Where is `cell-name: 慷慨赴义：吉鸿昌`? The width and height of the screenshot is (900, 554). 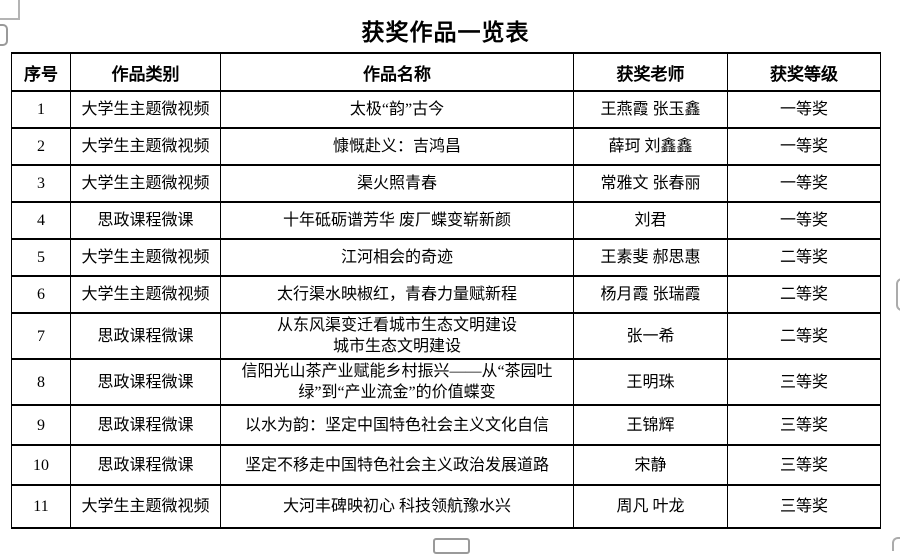 cell-name: 慷慨赴义：吉鸿昌 is located at coordinates (397, 146).